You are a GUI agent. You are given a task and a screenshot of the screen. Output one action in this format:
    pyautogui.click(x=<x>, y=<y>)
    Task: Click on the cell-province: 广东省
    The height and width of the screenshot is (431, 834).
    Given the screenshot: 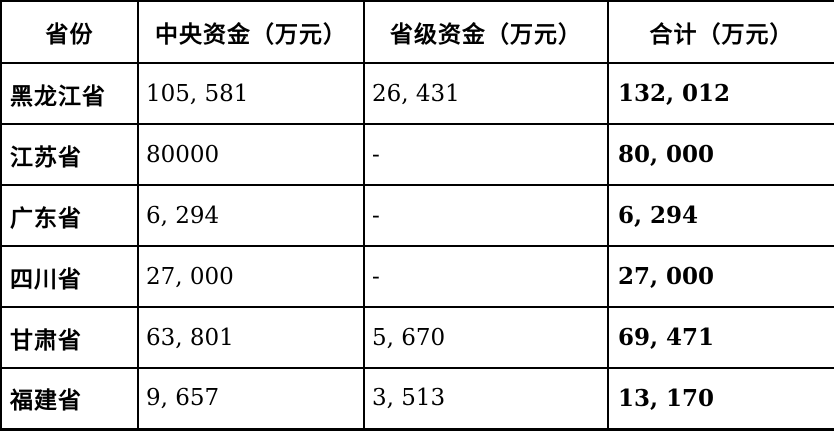 What is the action you would take?
    pyautogui.click(x=69, y=215)
    